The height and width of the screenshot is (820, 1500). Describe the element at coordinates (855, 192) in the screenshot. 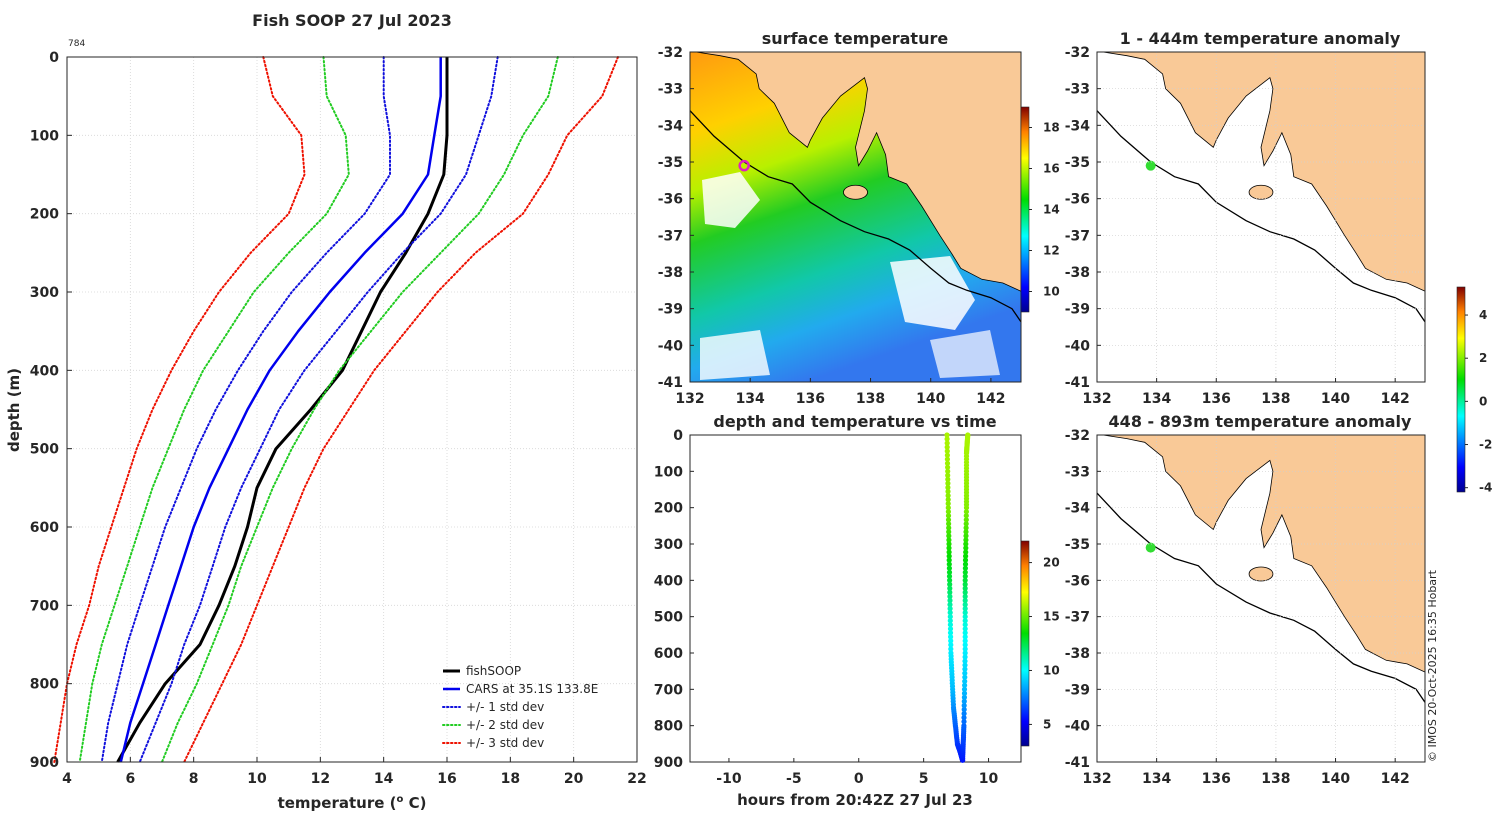

I see `island` at that location.